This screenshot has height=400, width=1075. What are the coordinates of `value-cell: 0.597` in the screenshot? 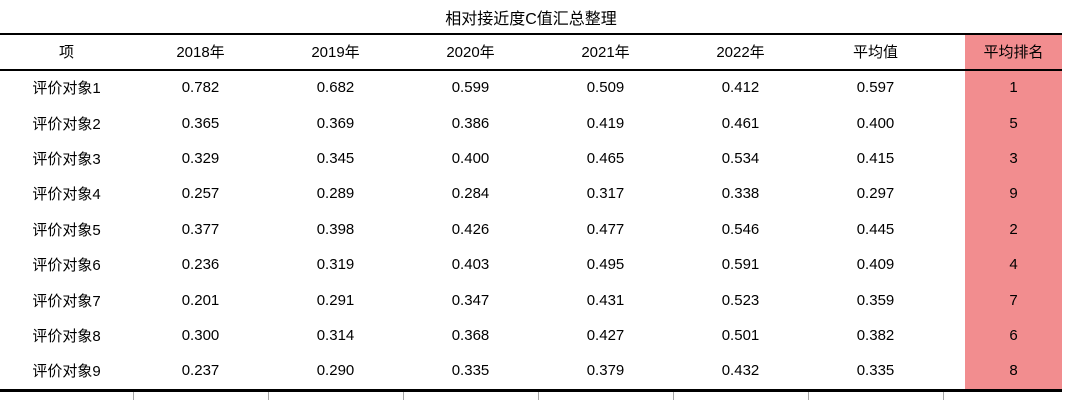 It's located at (875, 88).